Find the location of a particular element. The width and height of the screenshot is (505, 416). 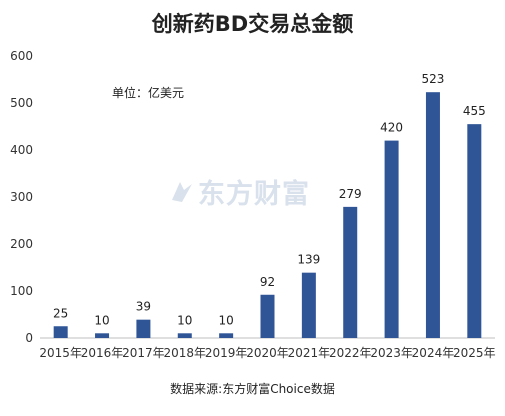

data-label: 420 is located at coordinates (391, 128).